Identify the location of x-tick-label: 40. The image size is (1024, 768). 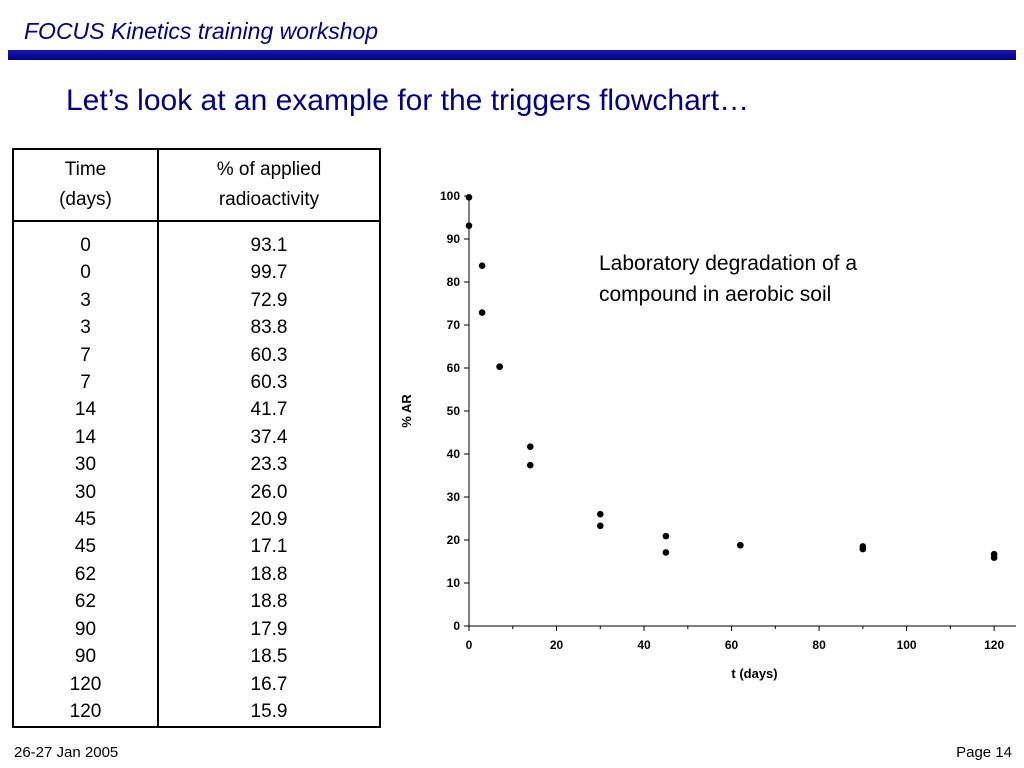
(644, 645).